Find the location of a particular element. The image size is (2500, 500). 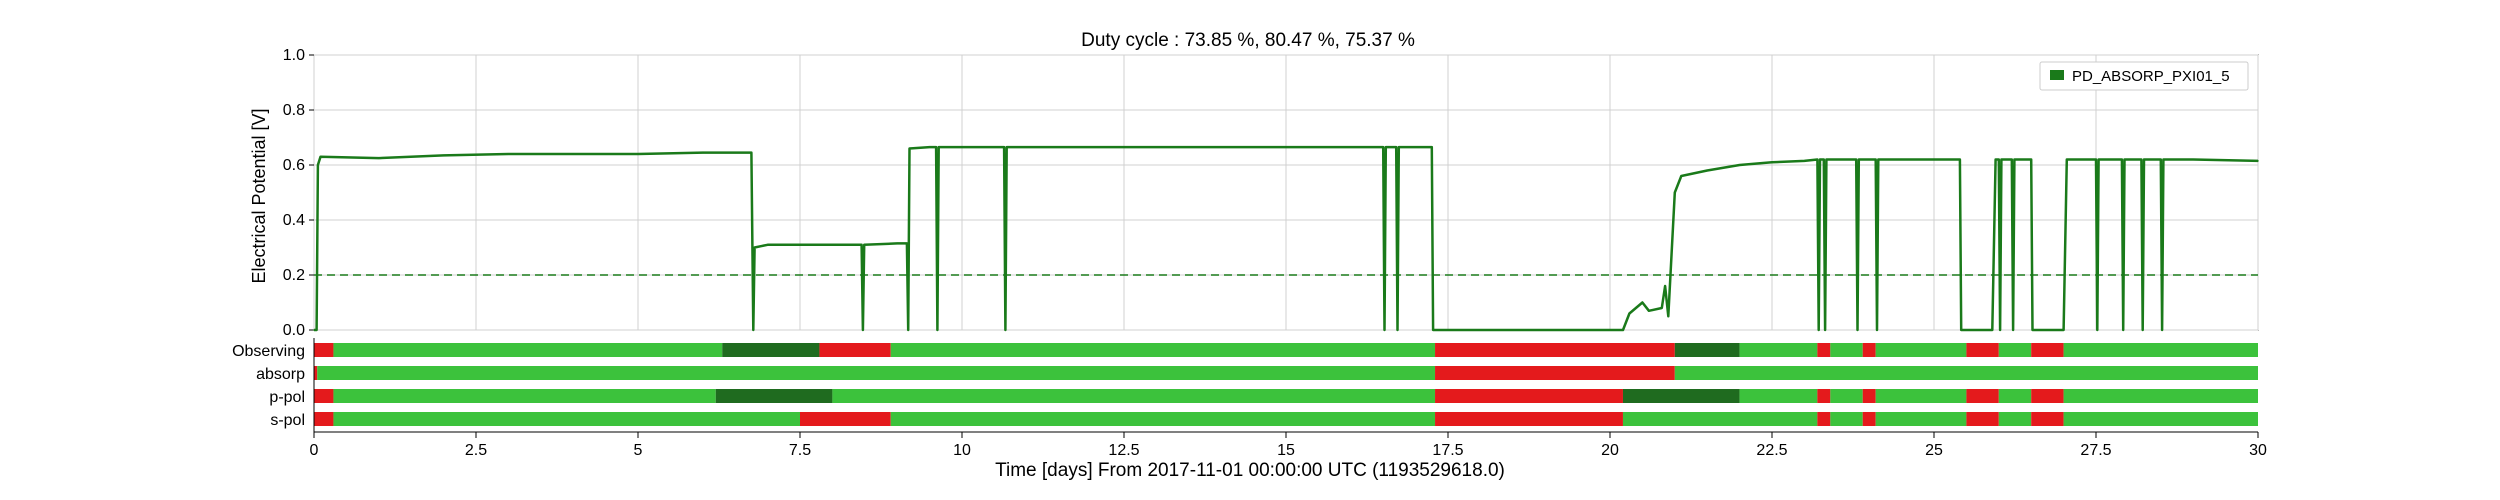

x-tick-label: 27.5 is located at coordinates (2095, 450).